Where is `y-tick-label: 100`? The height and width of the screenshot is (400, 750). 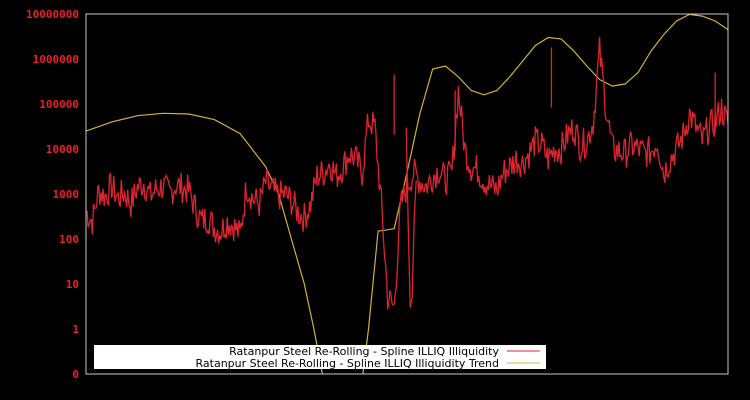
y-tick-label: 100 is located at coordinates (69, 239).